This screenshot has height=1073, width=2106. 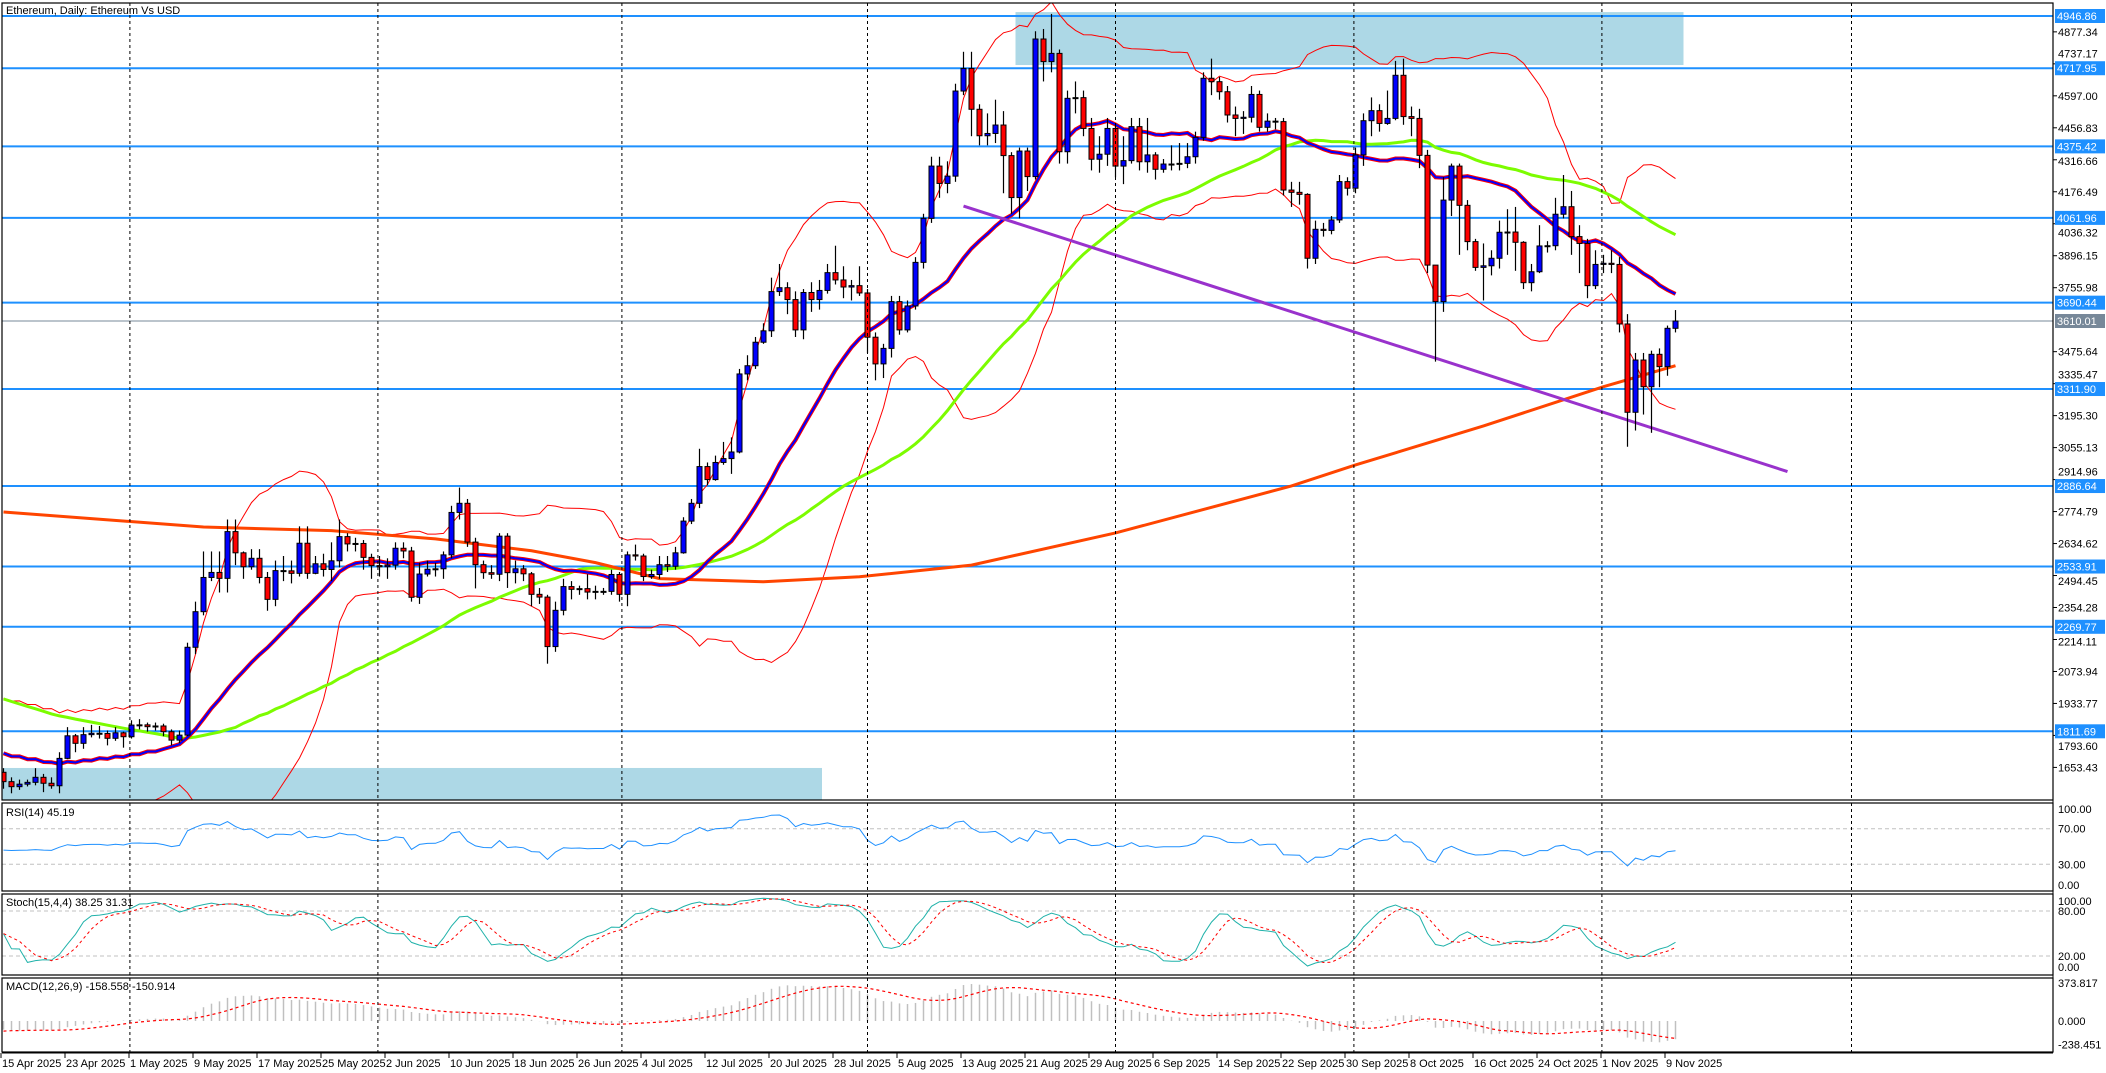 What do you see at coordinates (93, 11) in the screenshot?
I see `chart-title: Ethereum, Daily: Ethereum Vs USD` at bounding box center [93, 11].